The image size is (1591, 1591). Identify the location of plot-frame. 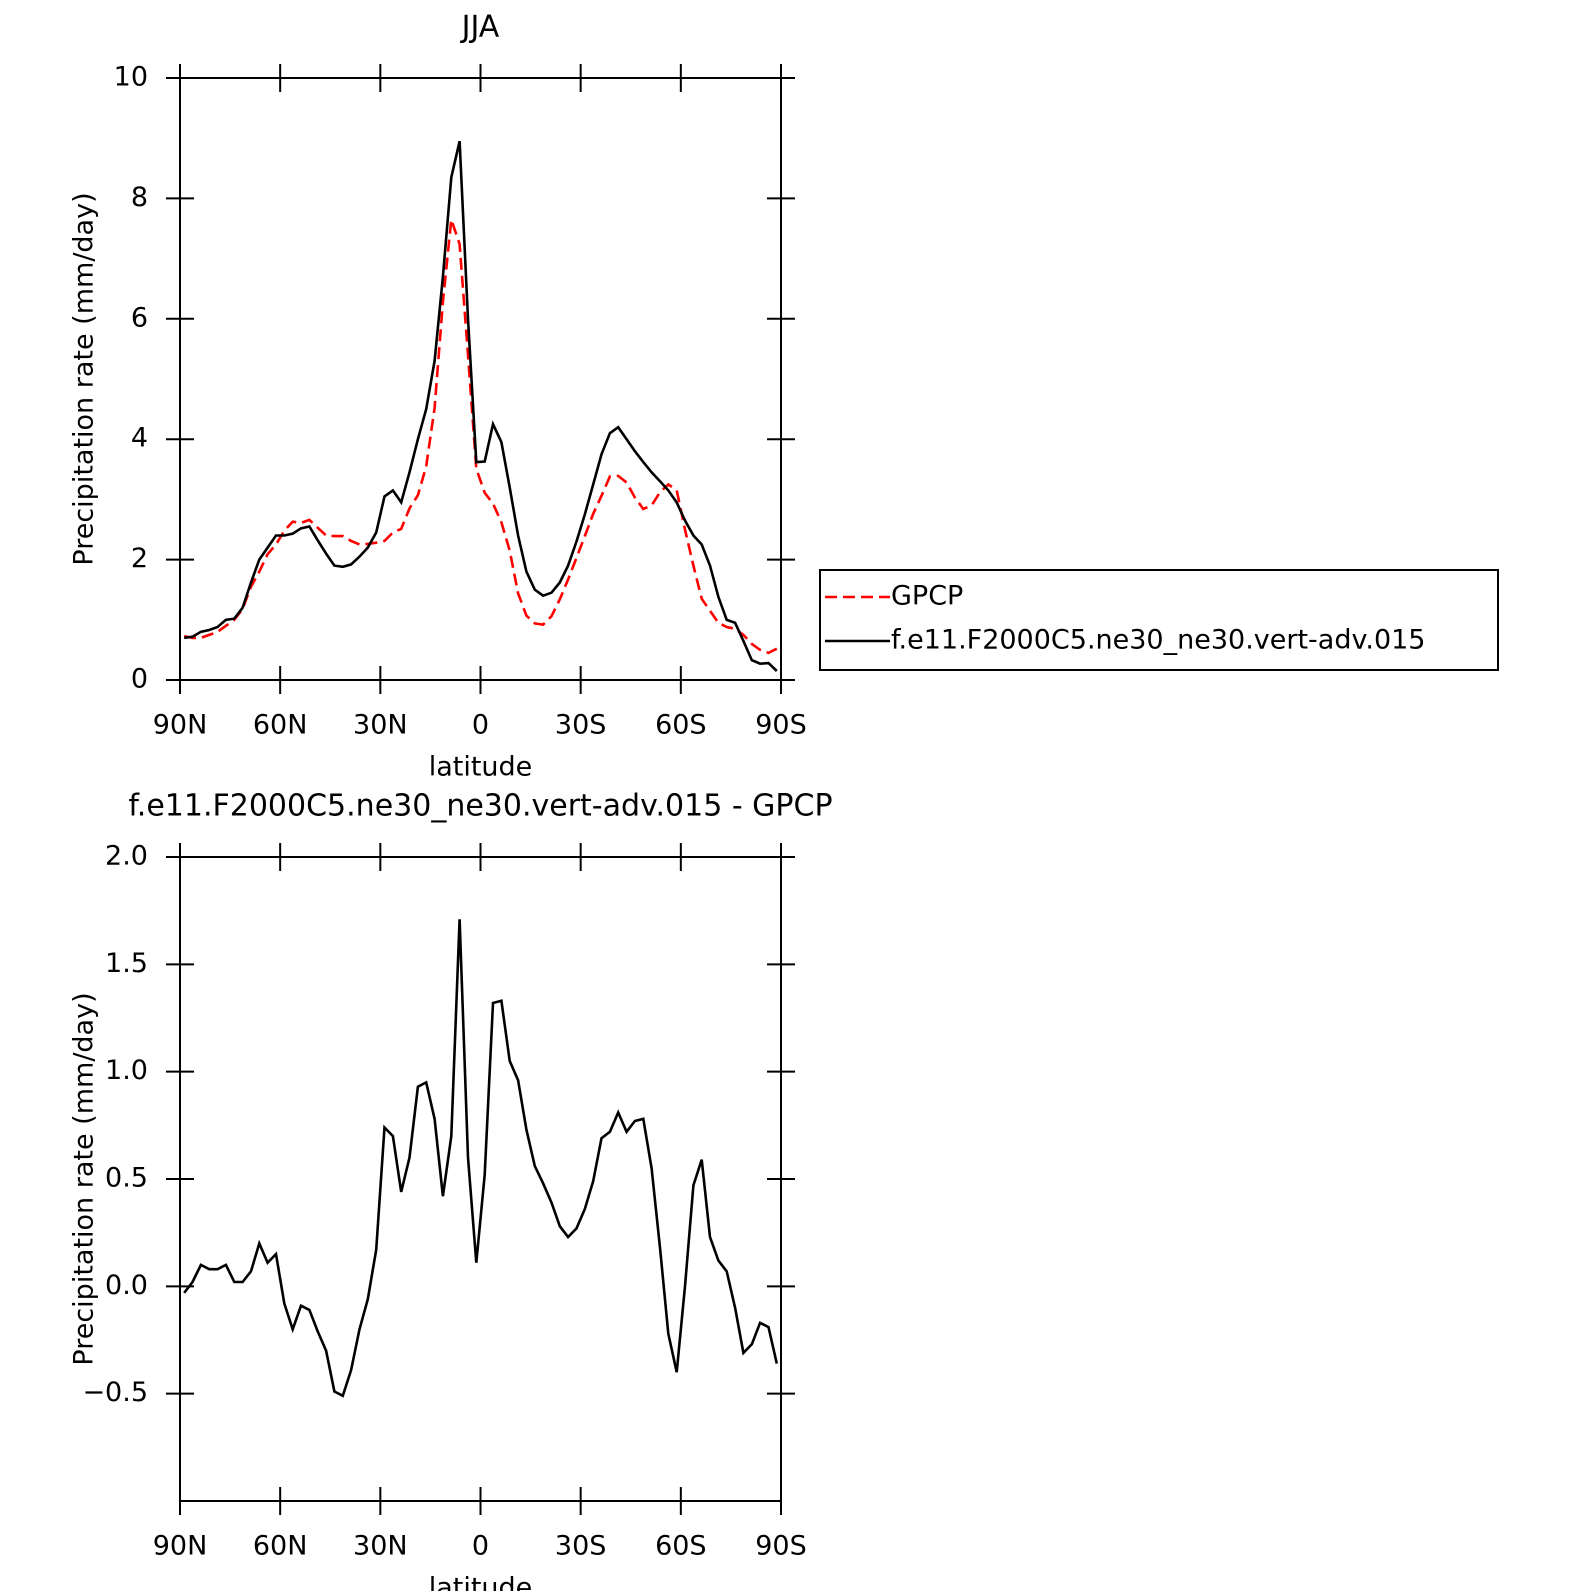
(480, 379).